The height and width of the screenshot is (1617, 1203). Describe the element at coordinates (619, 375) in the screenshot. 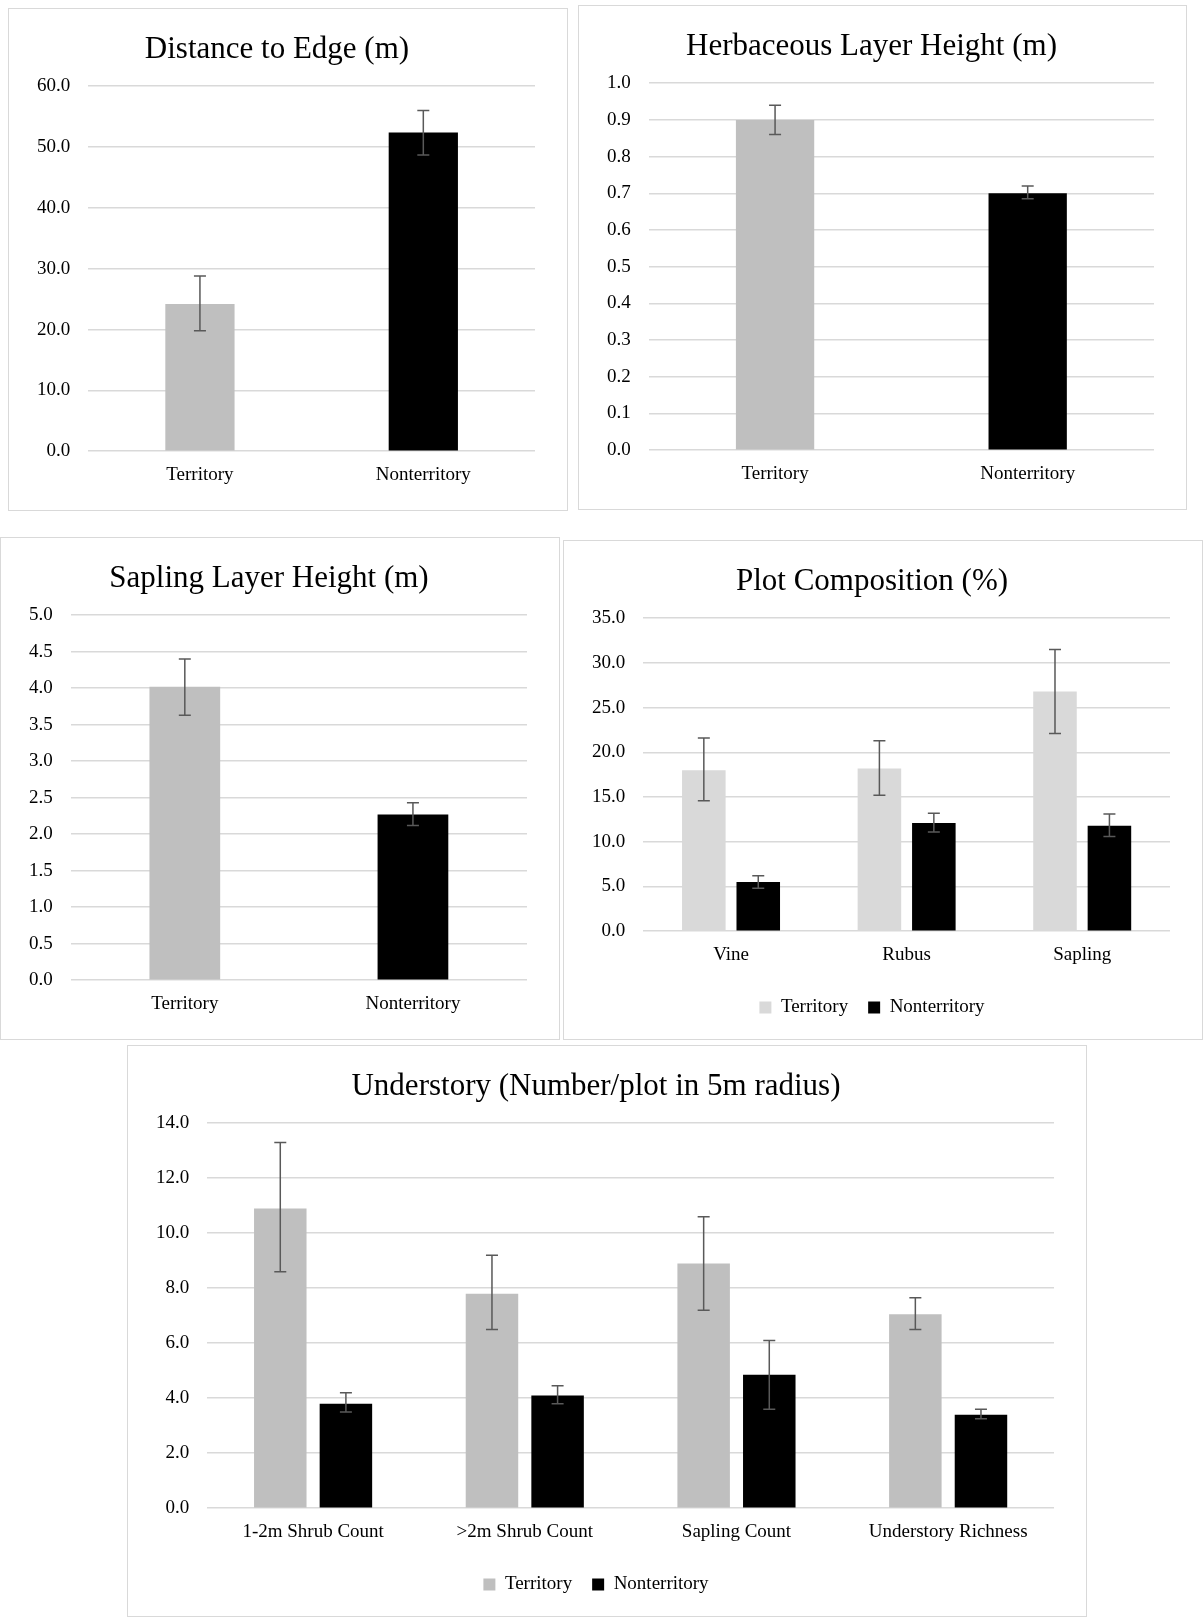

I see `y-tick-label: 0.2` at that location.